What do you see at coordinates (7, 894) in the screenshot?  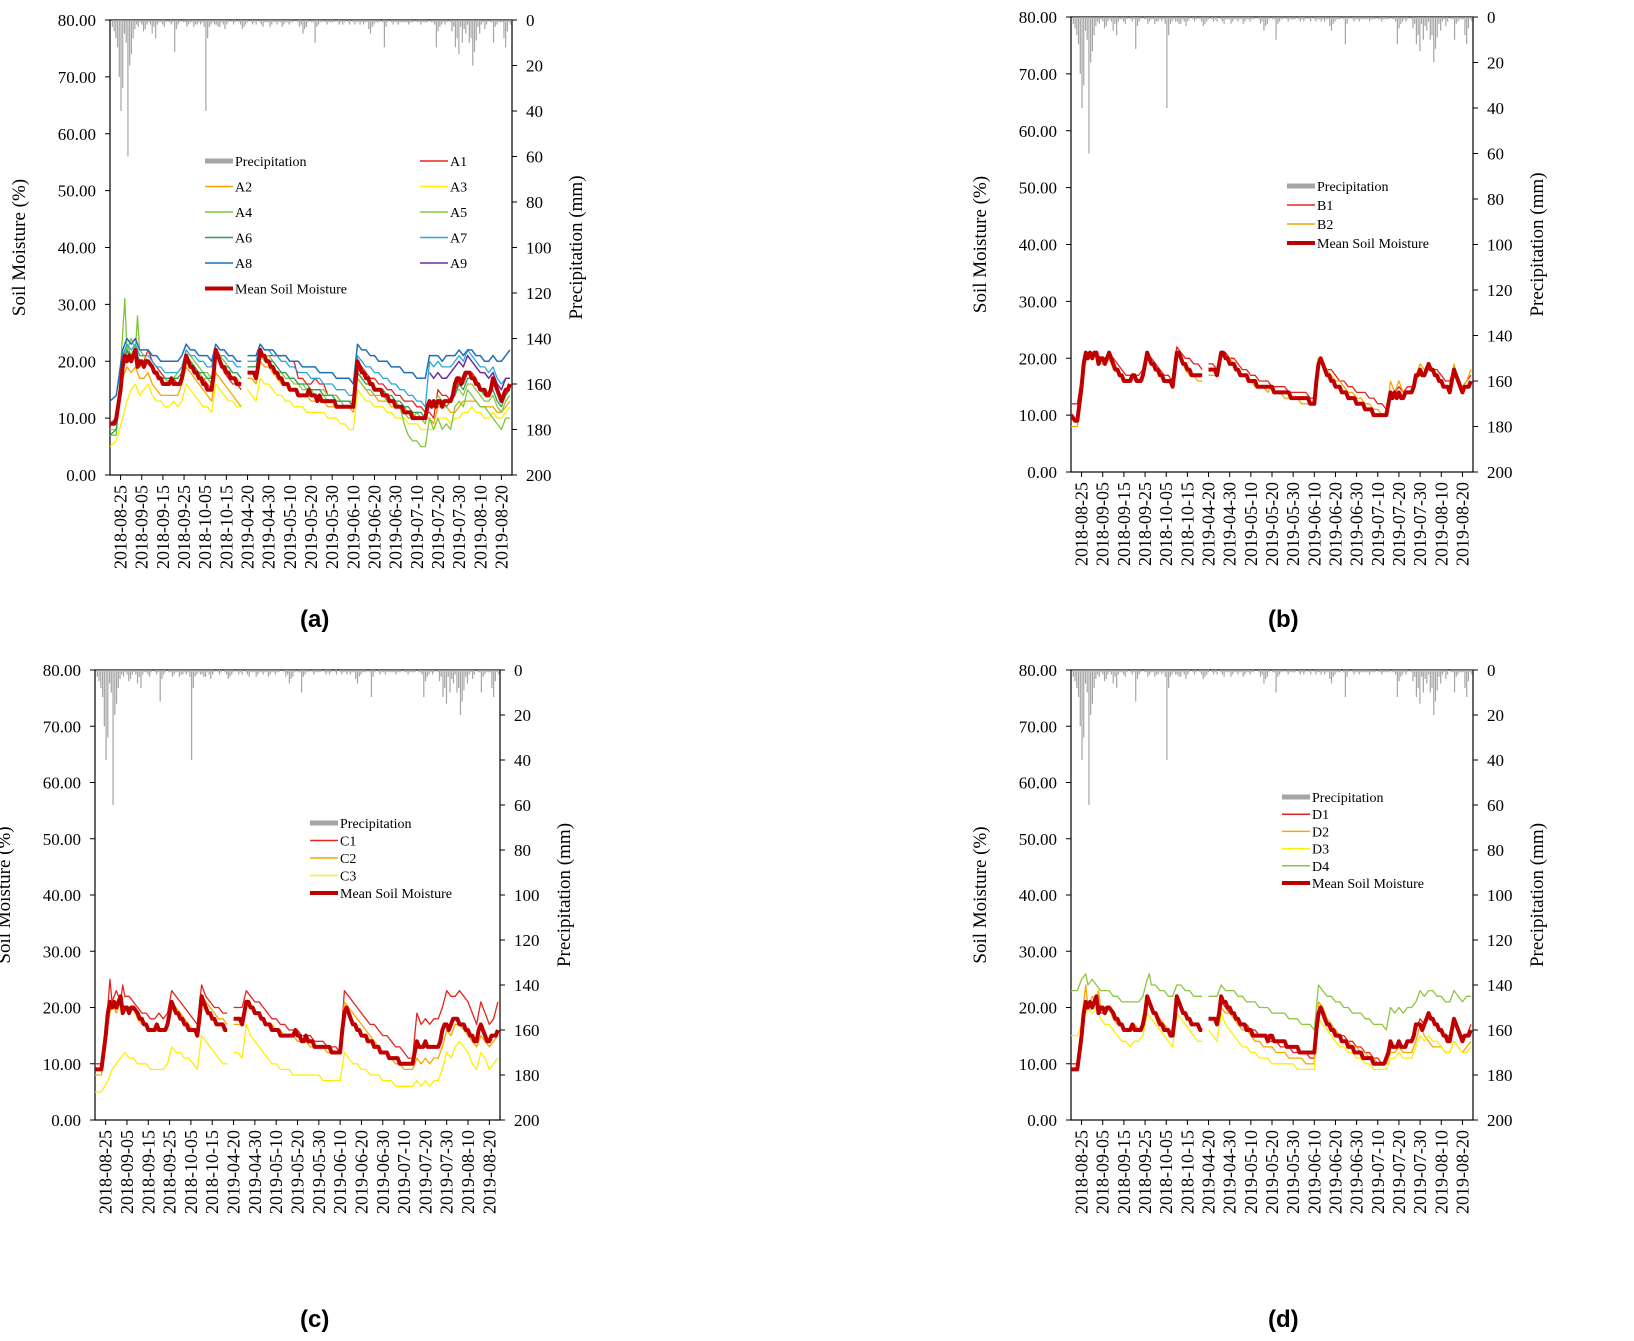 I see `y-axis-left-title: Soil Moisture (%)` at bounding box center [7, 894].